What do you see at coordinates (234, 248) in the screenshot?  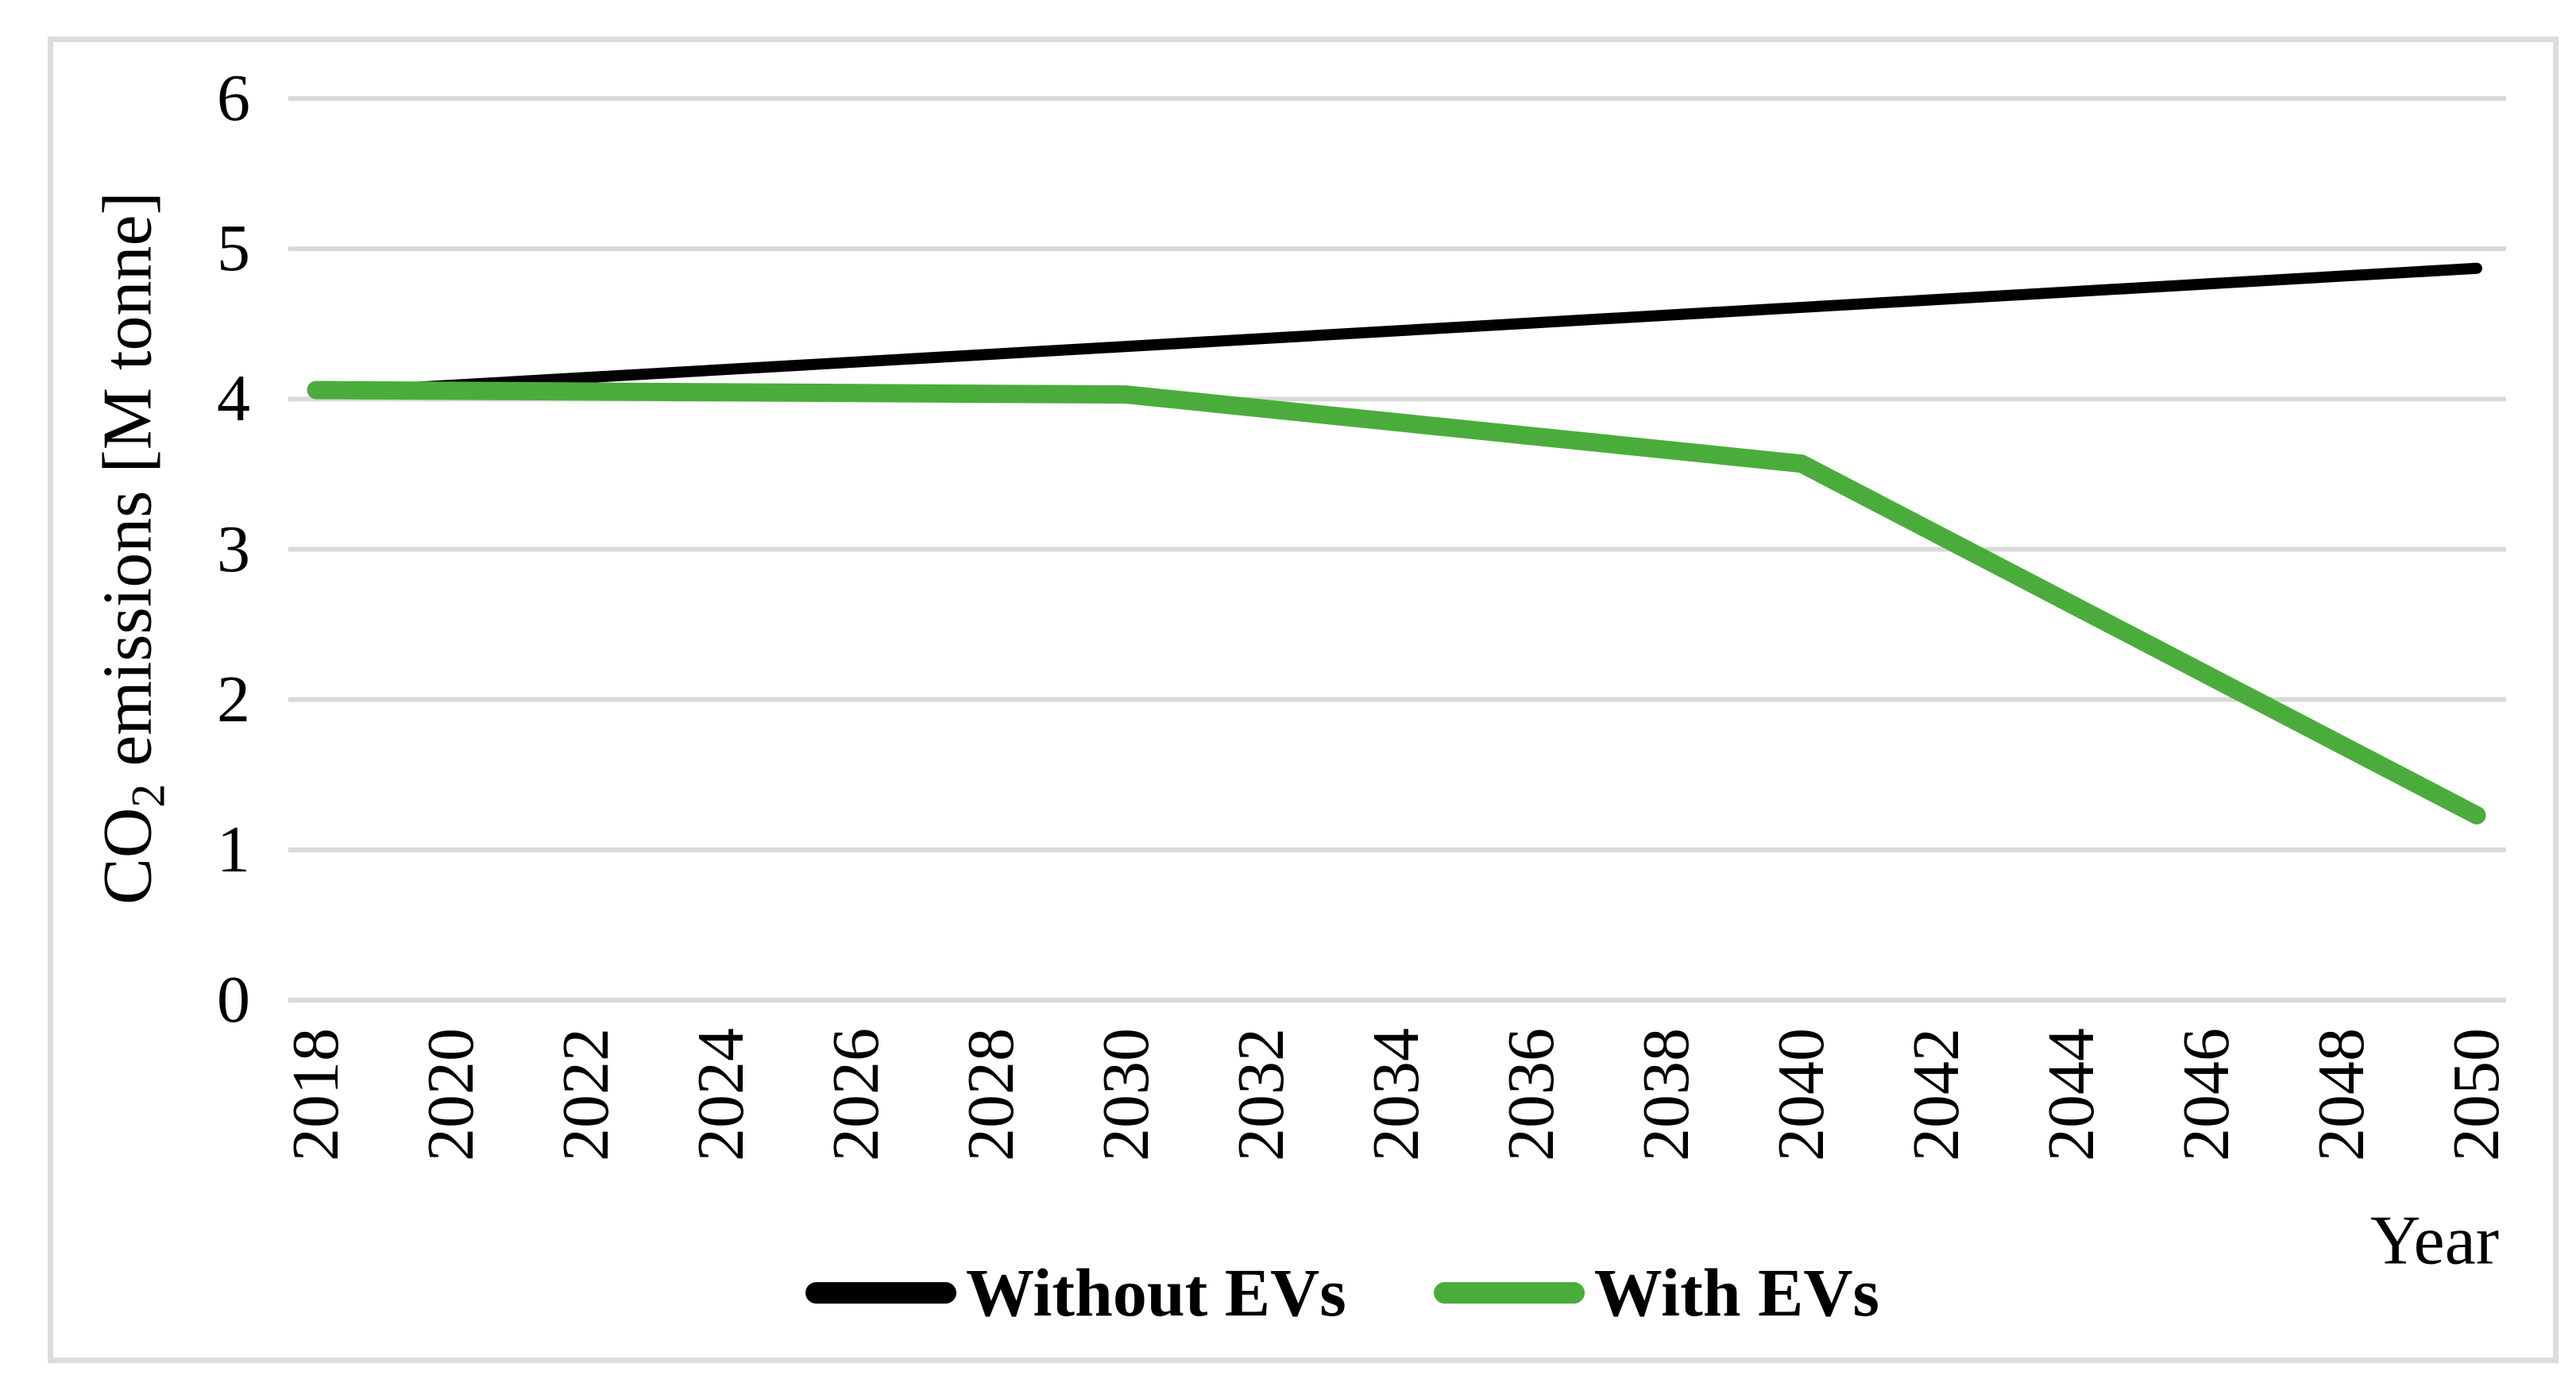 I see `y-tick-label-5: 5` at bounding box center [234, 248].